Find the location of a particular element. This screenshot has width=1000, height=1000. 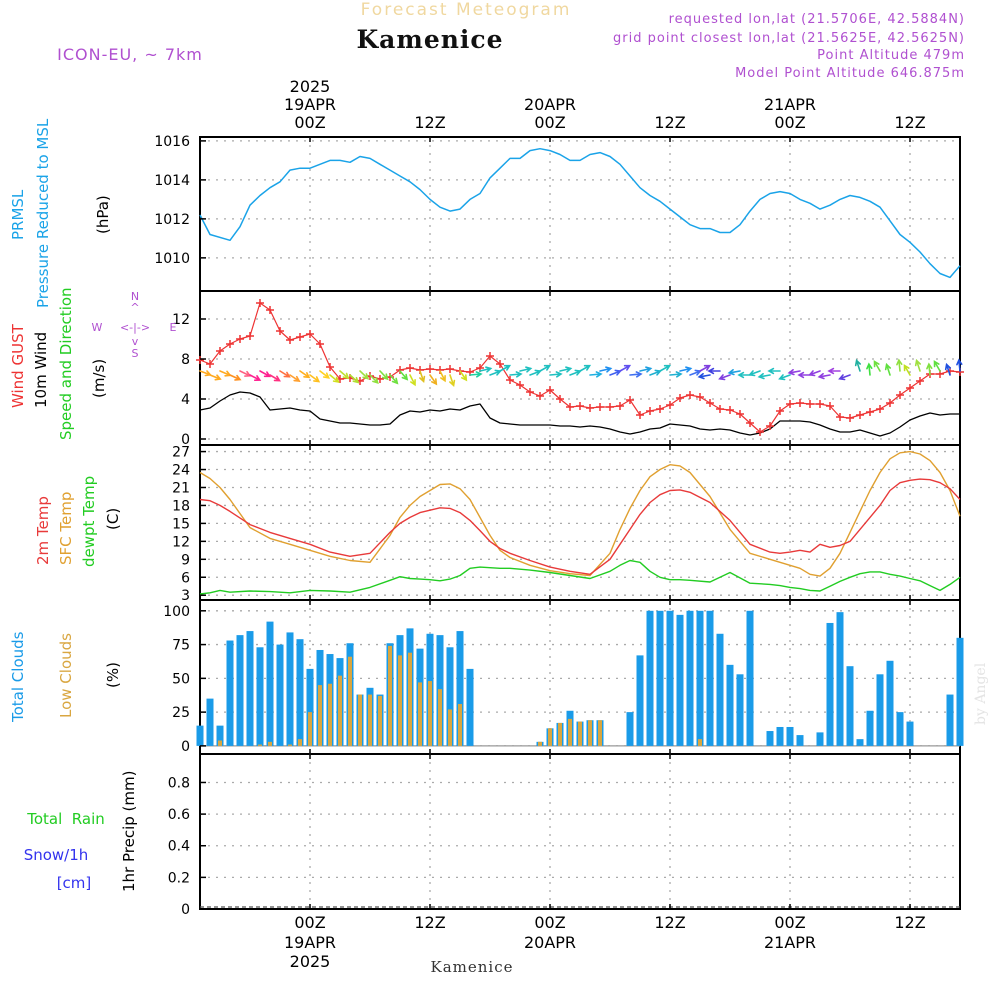

y-tick-label: 0.8 is located at coordinates (179, 783).